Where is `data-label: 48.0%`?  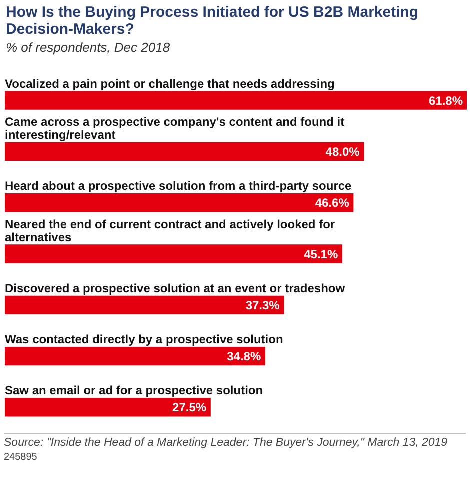
data-label: 48.0% is located at coordinates (343, 152).